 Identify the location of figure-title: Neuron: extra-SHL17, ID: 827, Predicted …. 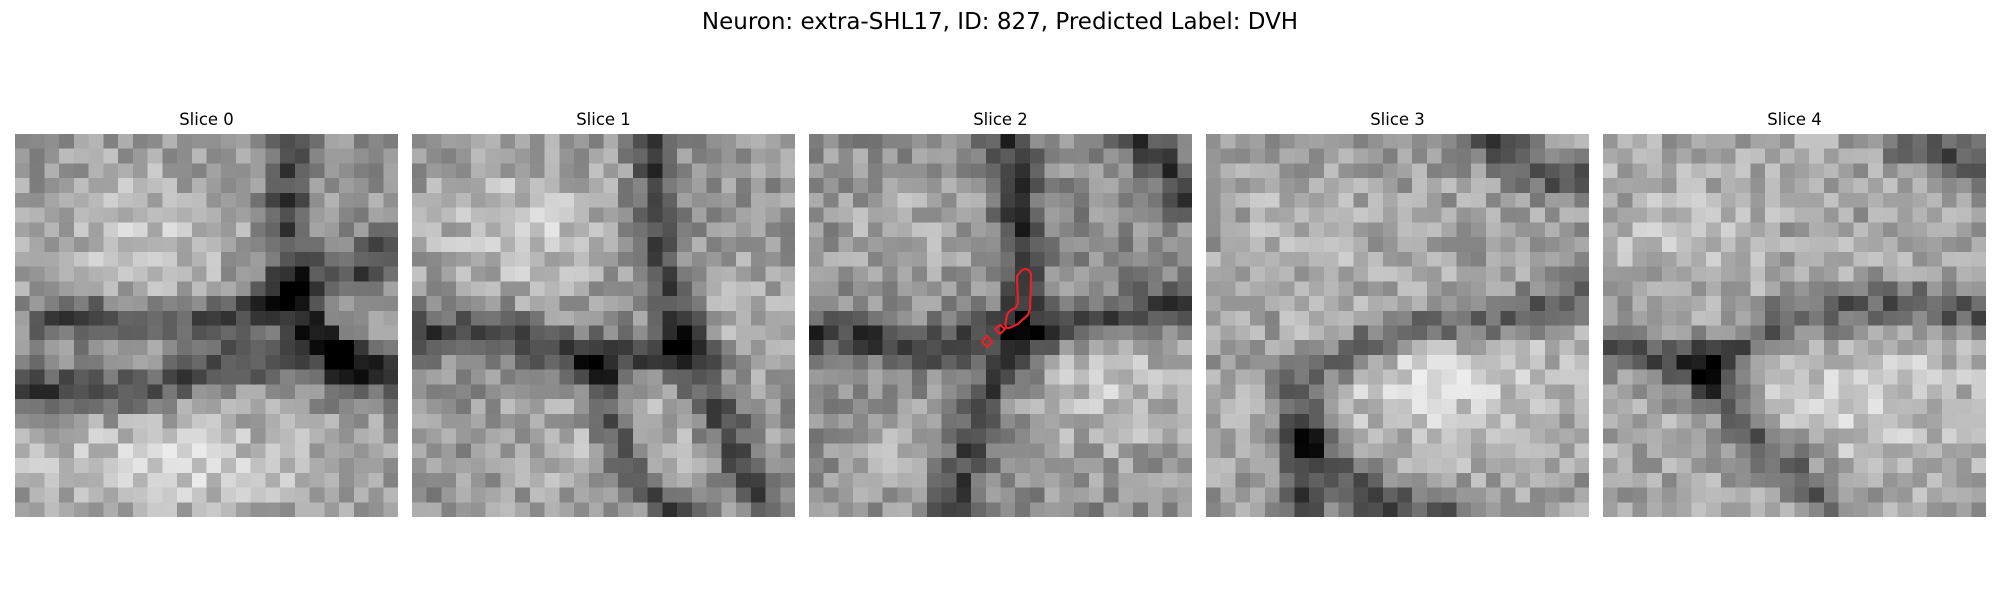
(1000, 22).